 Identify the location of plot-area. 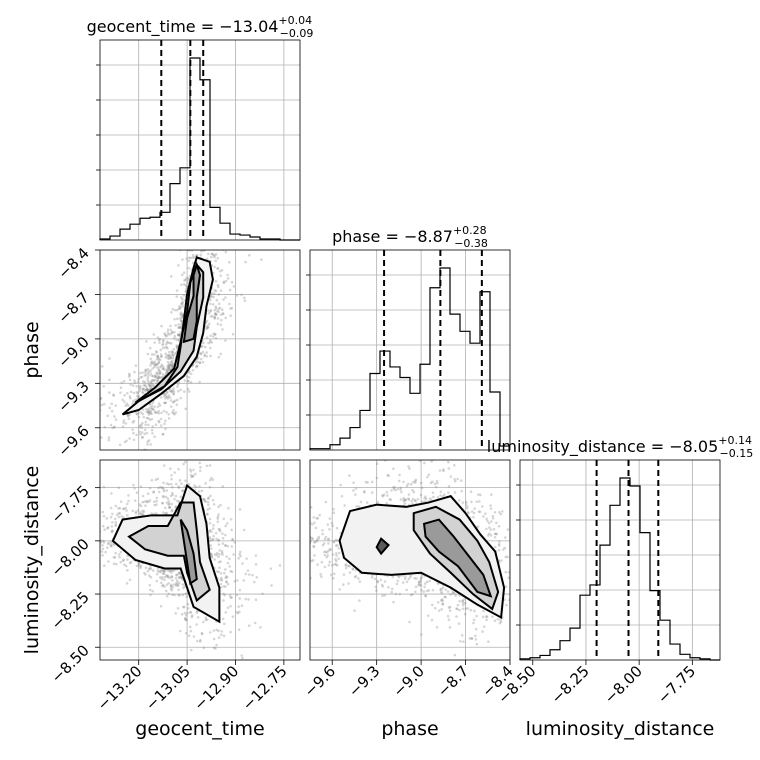
(195, 345).